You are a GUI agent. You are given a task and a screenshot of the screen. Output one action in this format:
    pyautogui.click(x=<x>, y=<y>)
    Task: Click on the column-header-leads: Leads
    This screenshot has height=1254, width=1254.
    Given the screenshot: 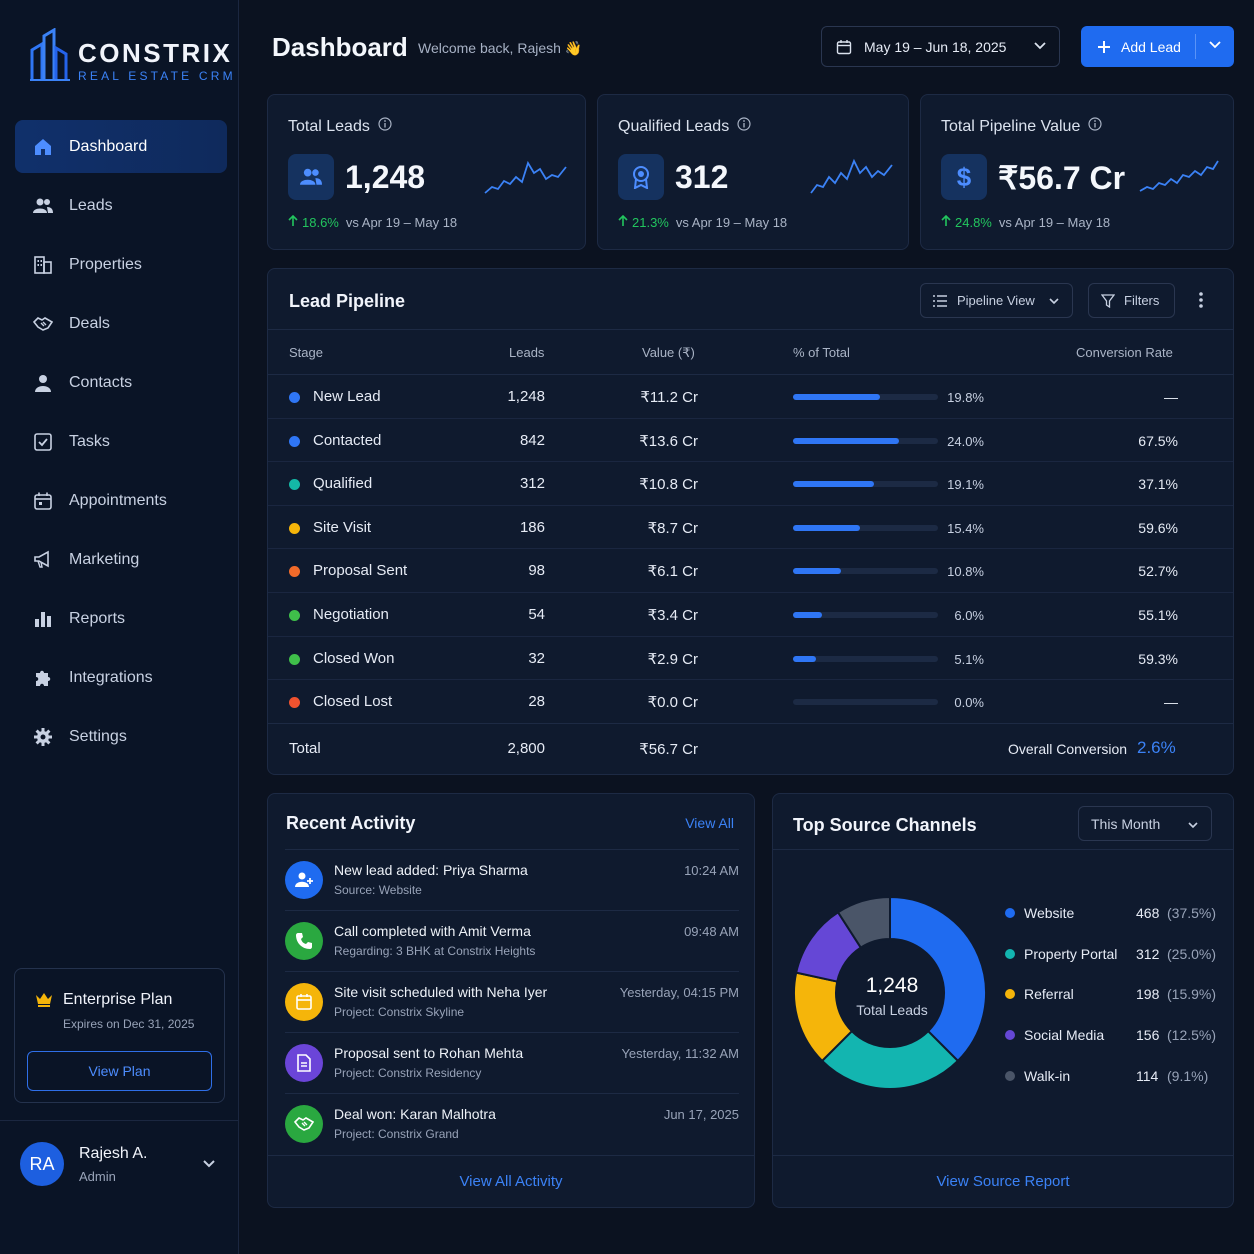 What is the action you would take?
    pyautogui.click(x=527, y=352)
    